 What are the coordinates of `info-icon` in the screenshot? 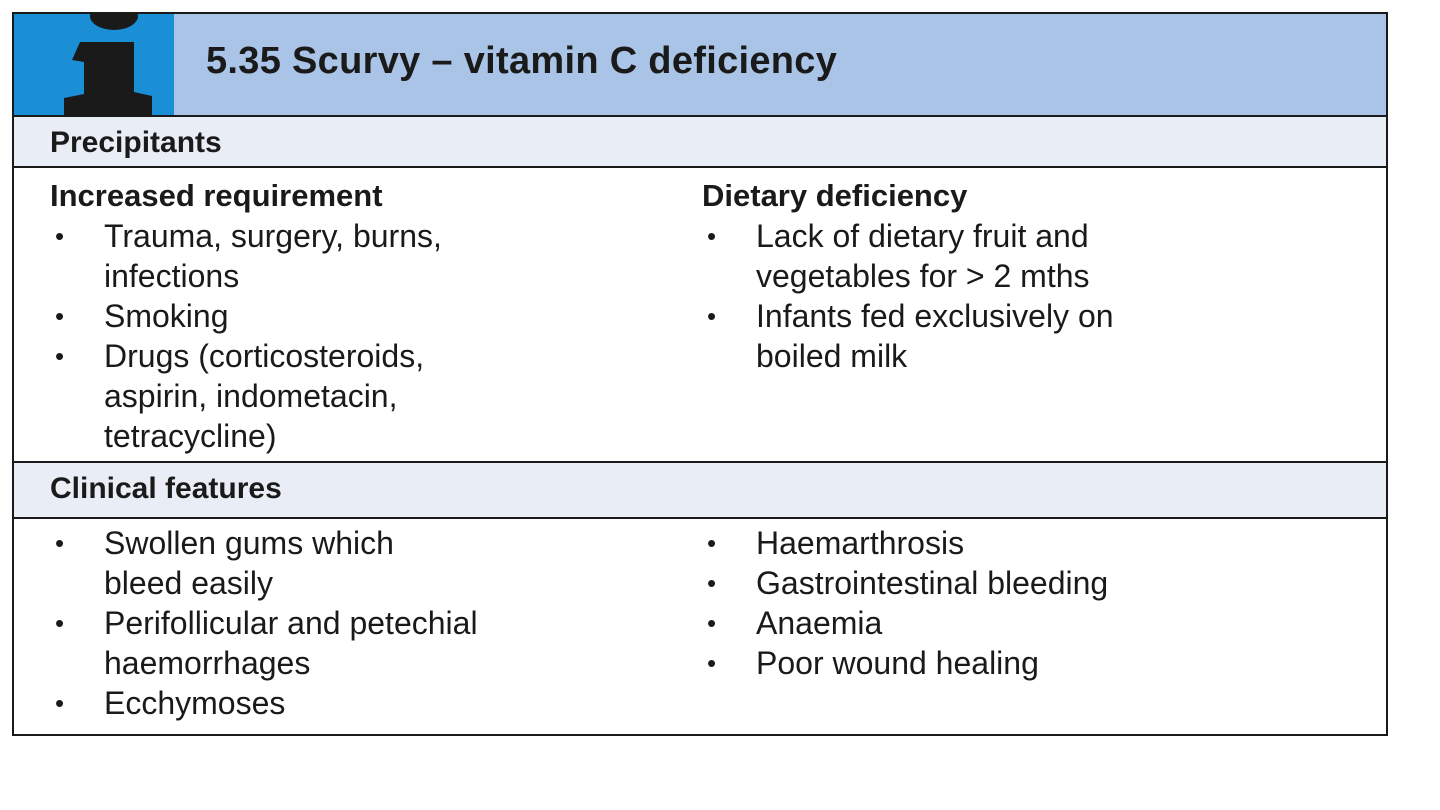 It's located at (108, 64).